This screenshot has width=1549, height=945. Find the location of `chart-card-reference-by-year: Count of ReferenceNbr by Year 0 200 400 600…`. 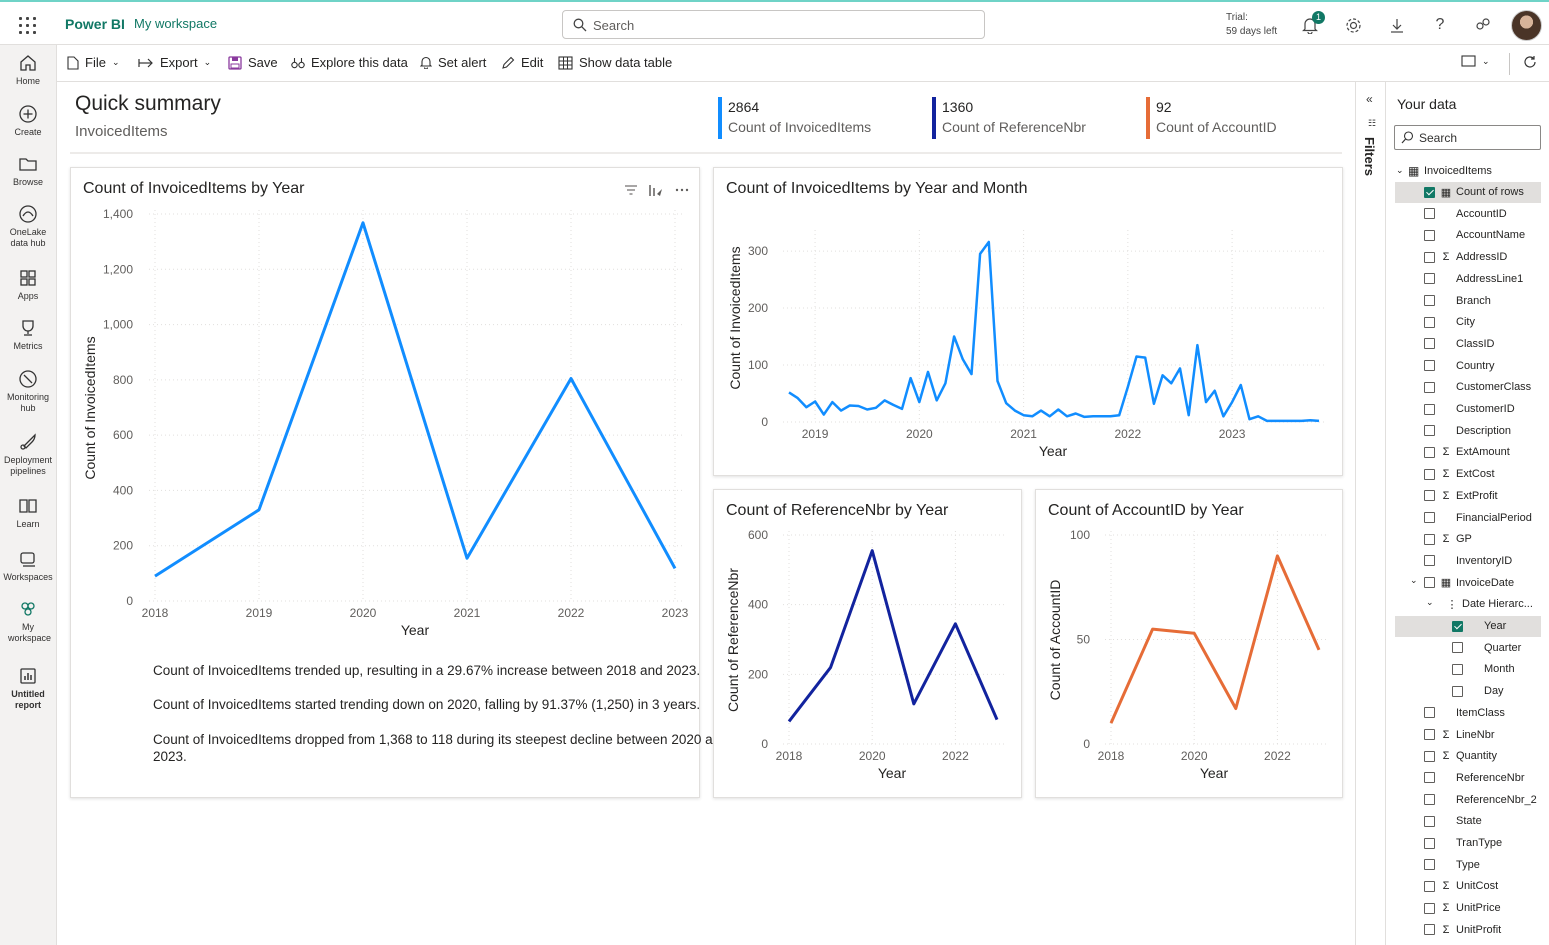

chart-card-reference-by-year: Count of ReferenceNbr by Year 0 200 400 600… is located at coordinates (867, 643).